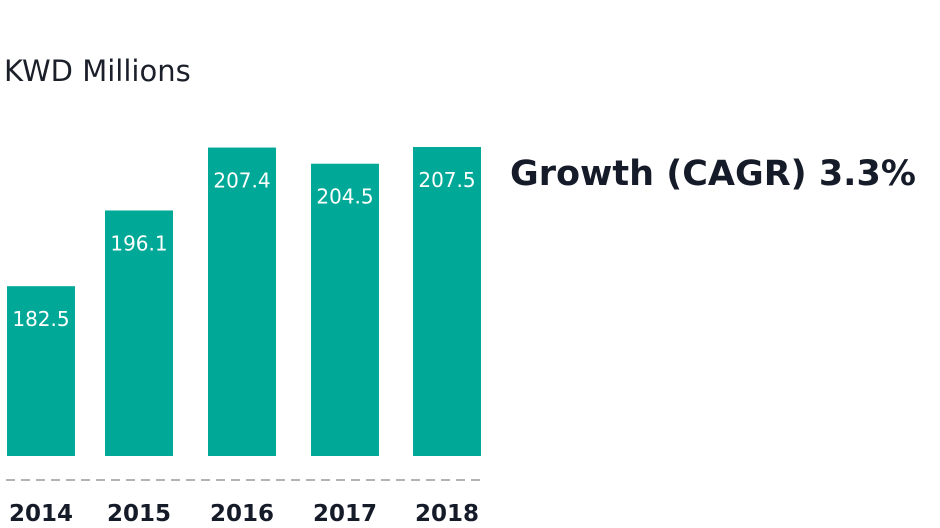  Describe the element at coordinates (139, 333) in the screenshot. I see `bar-2015` at that location.